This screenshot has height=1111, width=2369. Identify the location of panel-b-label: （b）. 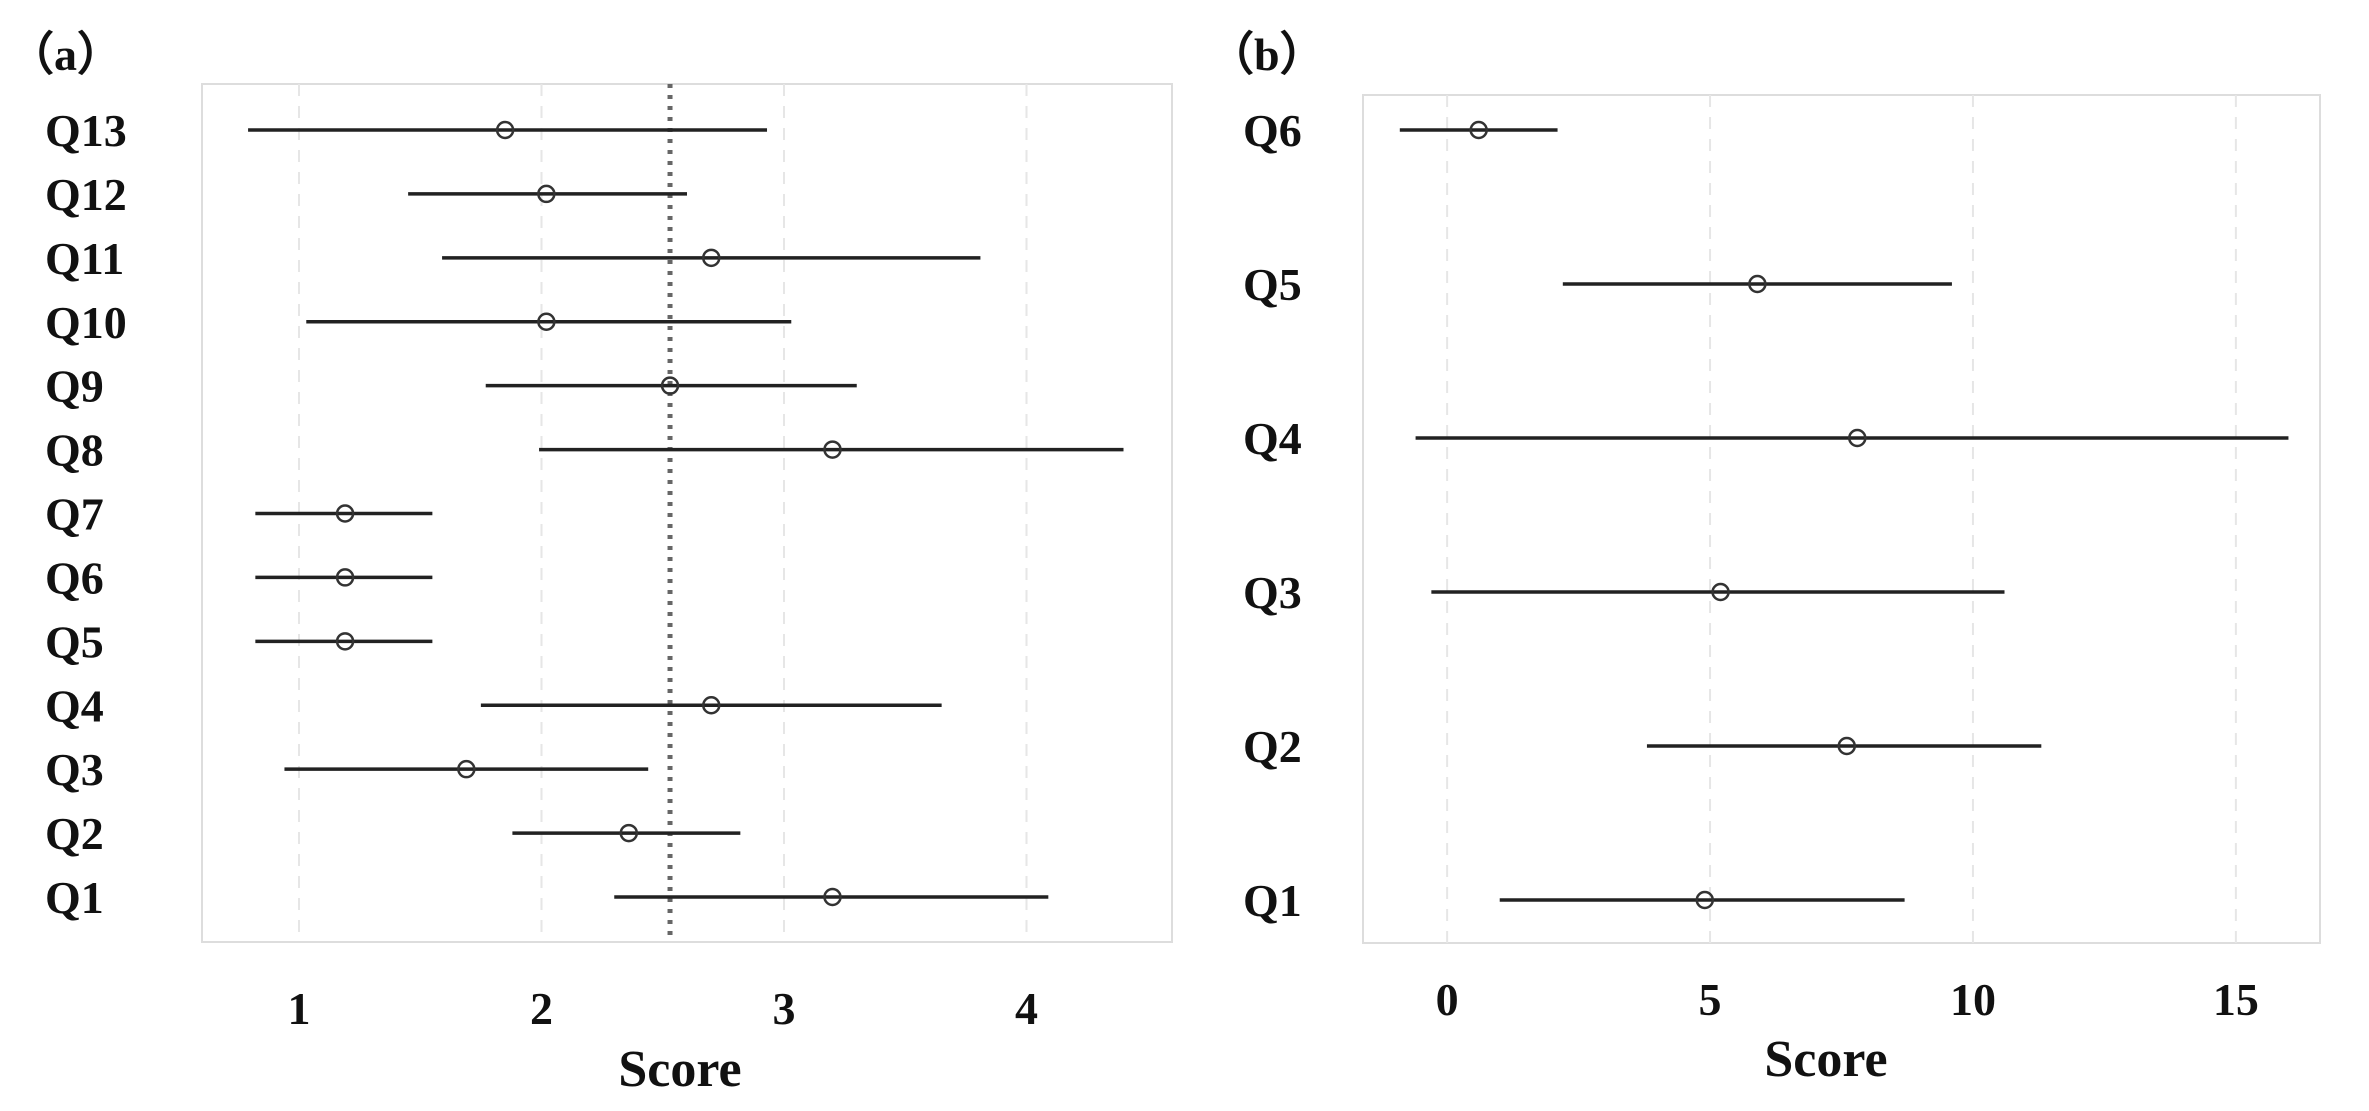
(1267, 54).